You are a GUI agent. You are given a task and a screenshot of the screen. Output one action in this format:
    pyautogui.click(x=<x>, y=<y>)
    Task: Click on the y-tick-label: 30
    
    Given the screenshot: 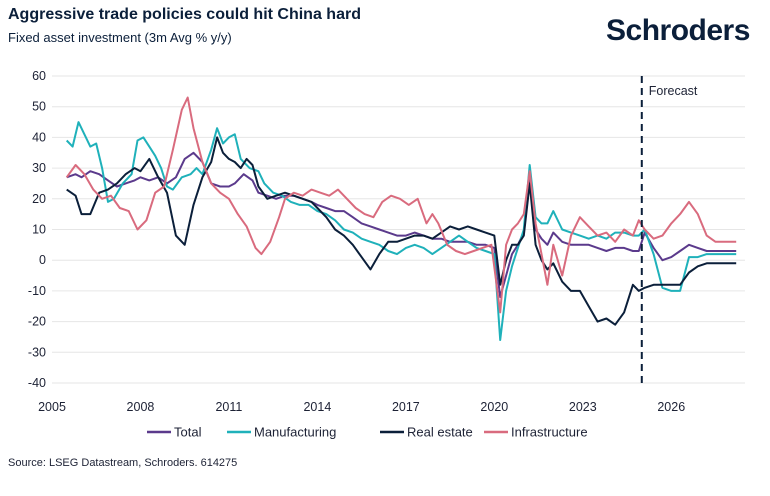 What is the action you would take?
    pyautogui.click(x=39, y=168)
    